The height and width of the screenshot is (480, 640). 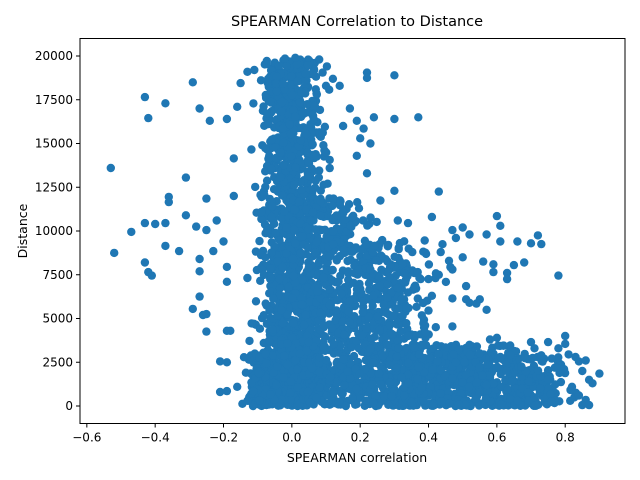 What do you see at coordinates (54, 144) in the screenshot?
I see `y-tick-label: 15000` at bounding box center [54, 144].